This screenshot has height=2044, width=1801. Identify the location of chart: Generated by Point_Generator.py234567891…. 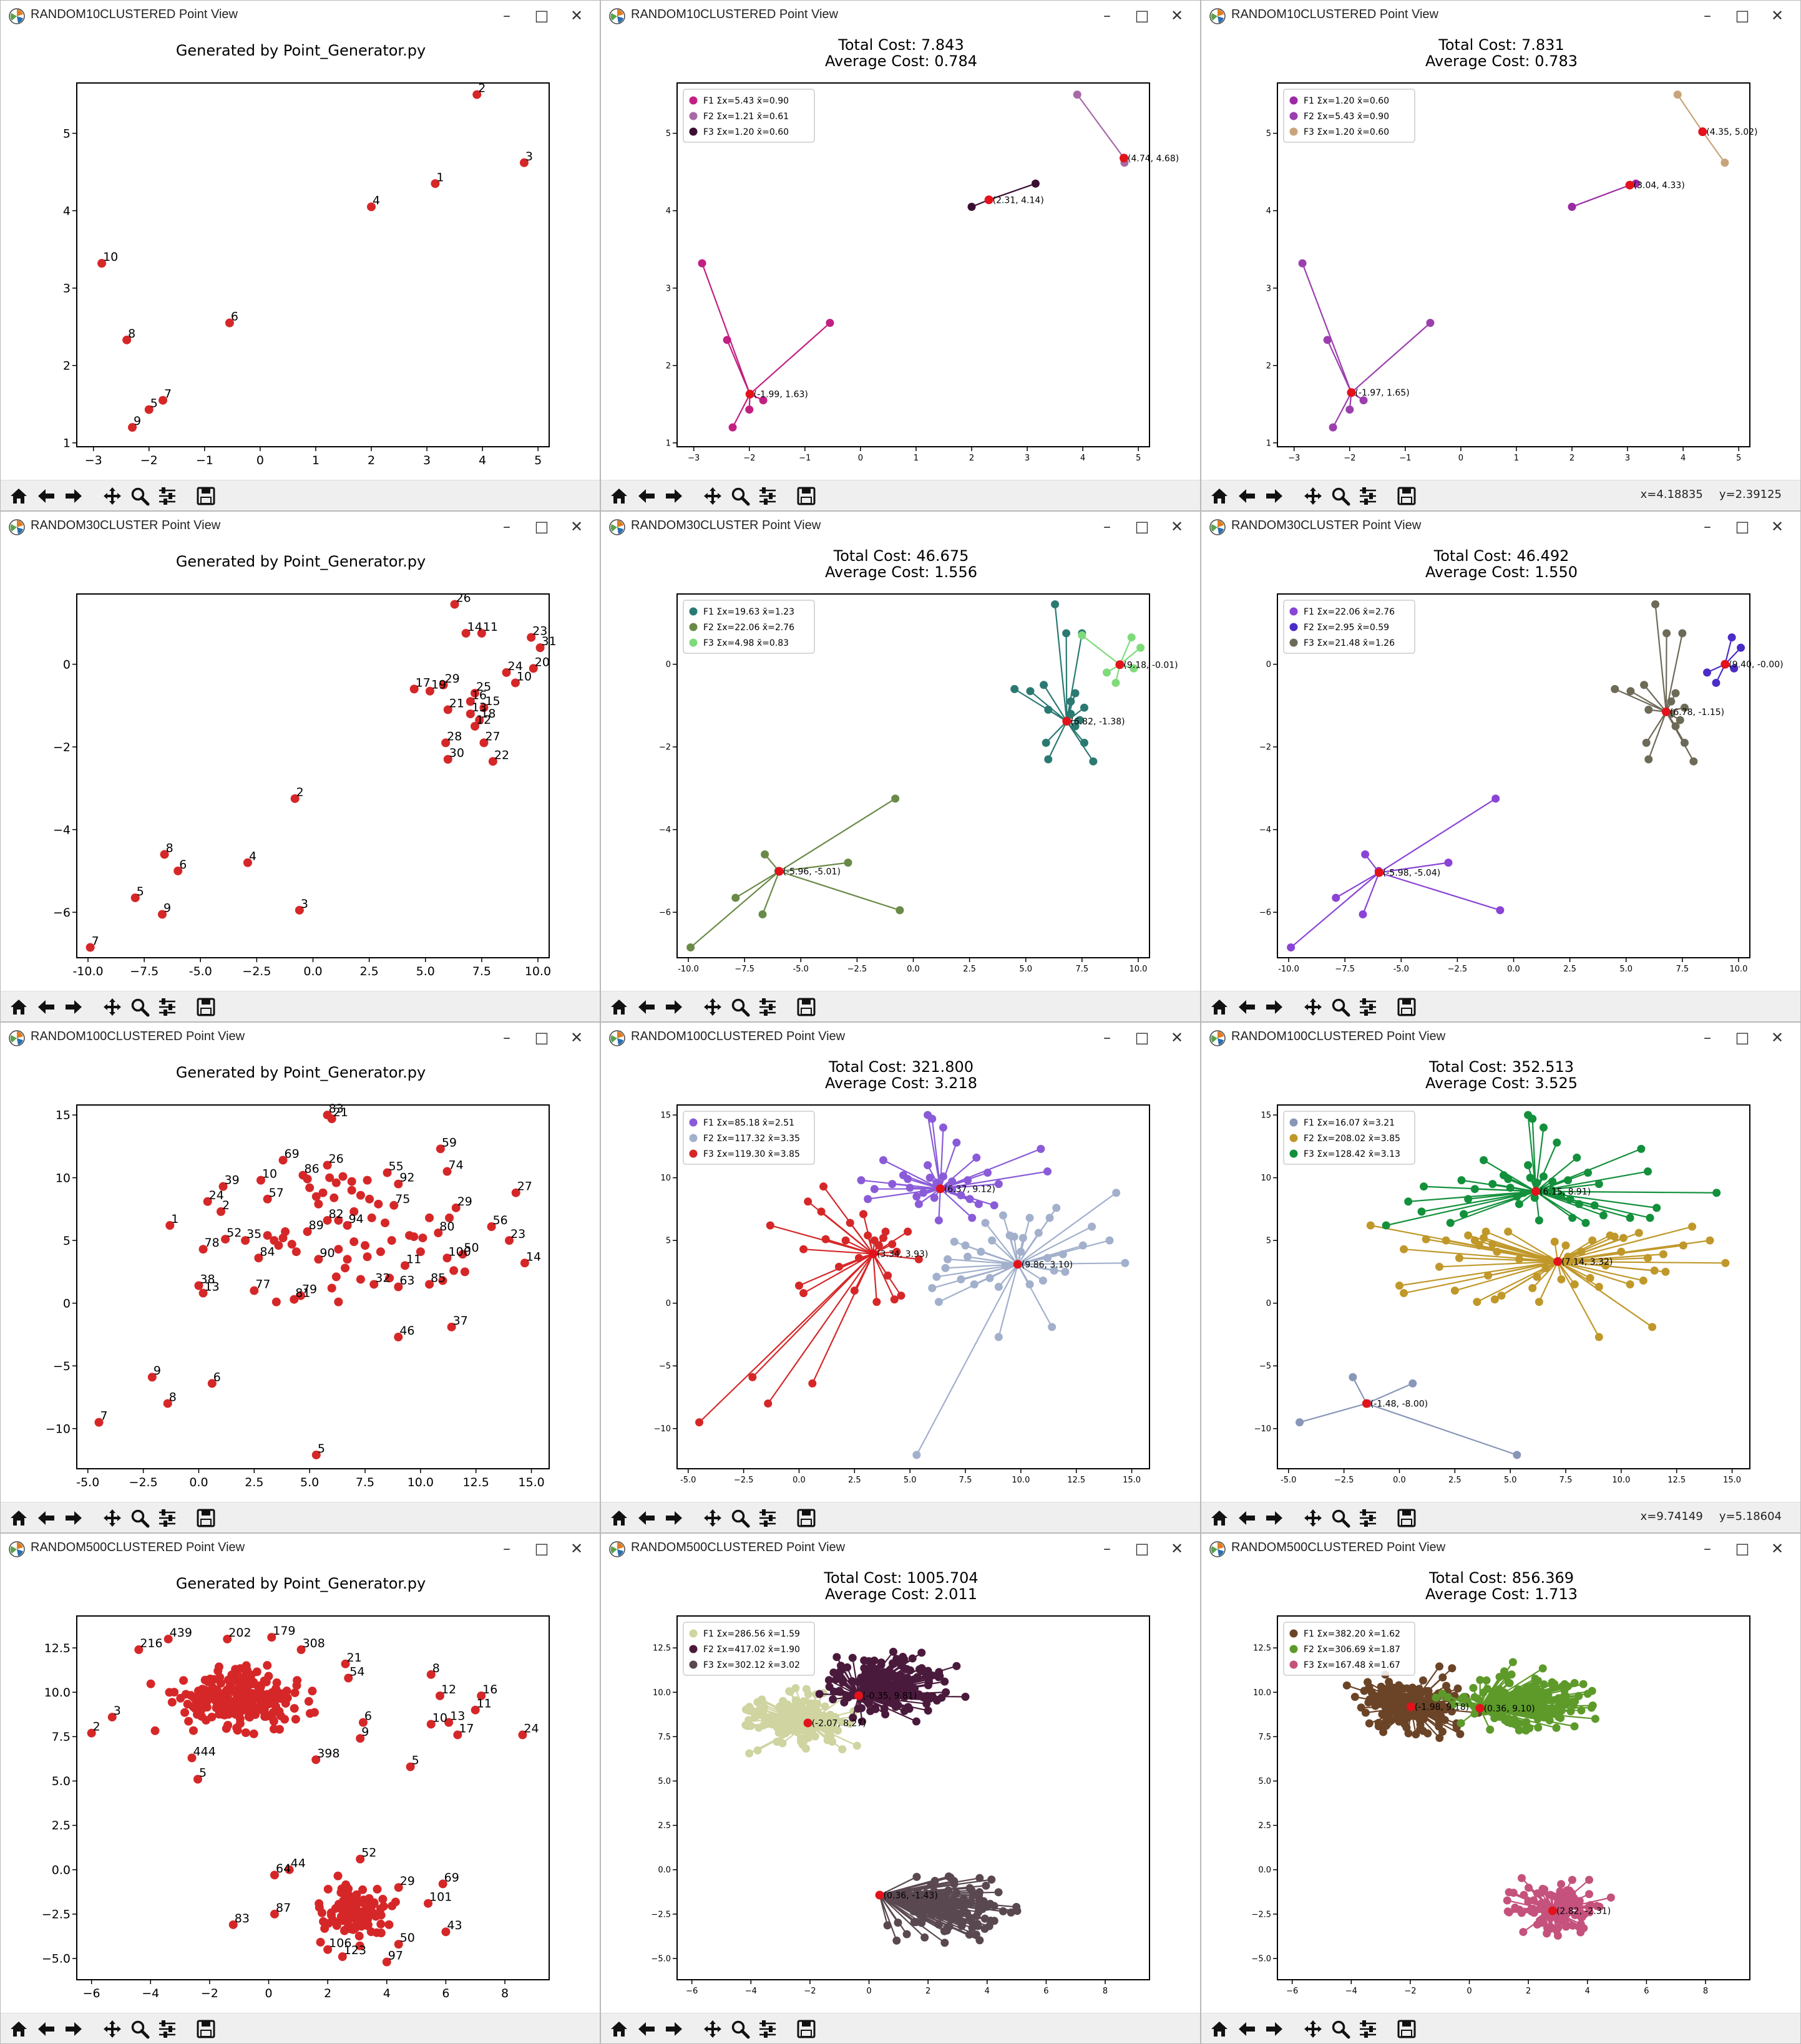
(300, 768).